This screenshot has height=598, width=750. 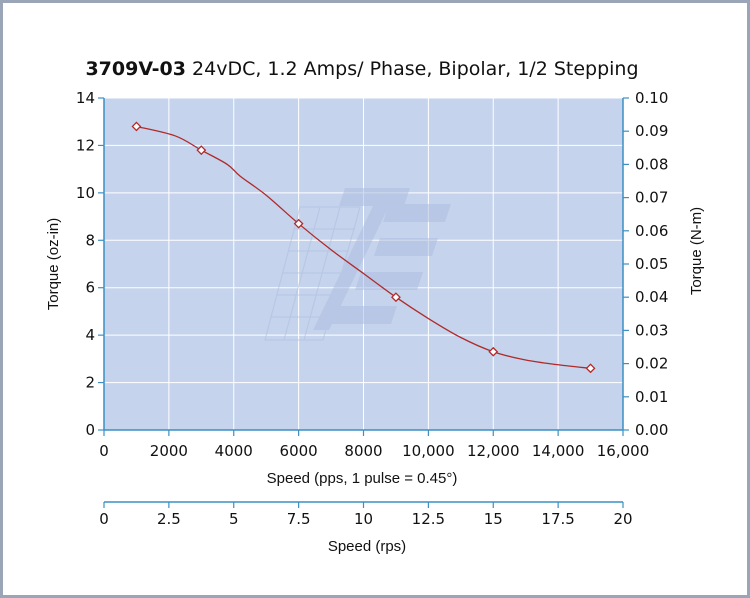 I want to click on y-tick-label-right: 0.09, so click(x=651, y=131).